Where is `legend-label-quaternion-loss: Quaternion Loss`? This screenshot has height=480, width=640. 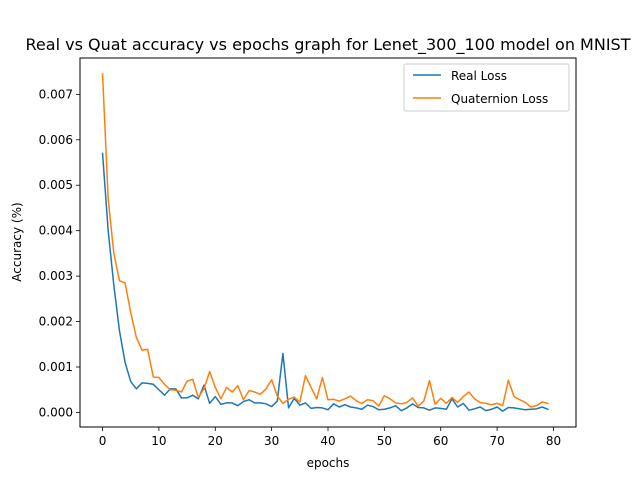 legend-label-quaternion-loss: Quaternion Loss is located at coordinates (499, 99).